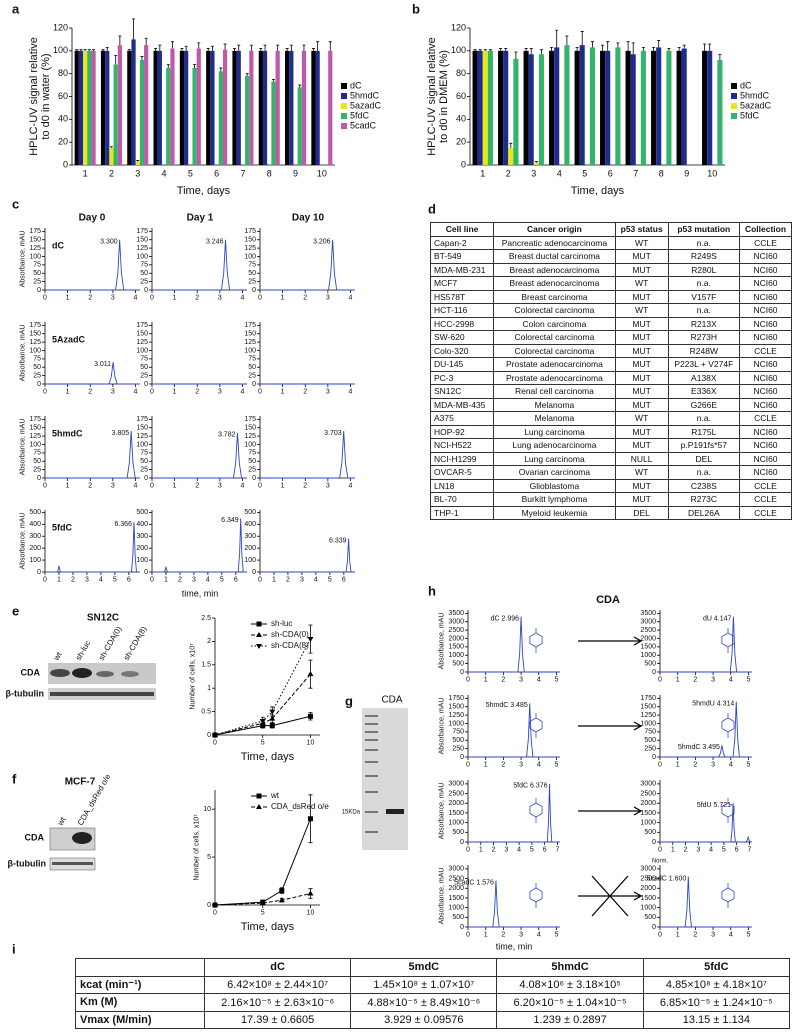 This screenshot has height=1035, width=800. What do you see at coordinates (142, 248) in the screenshot?
I see `y-tick-label: 125` at bounding box center [142, 248].